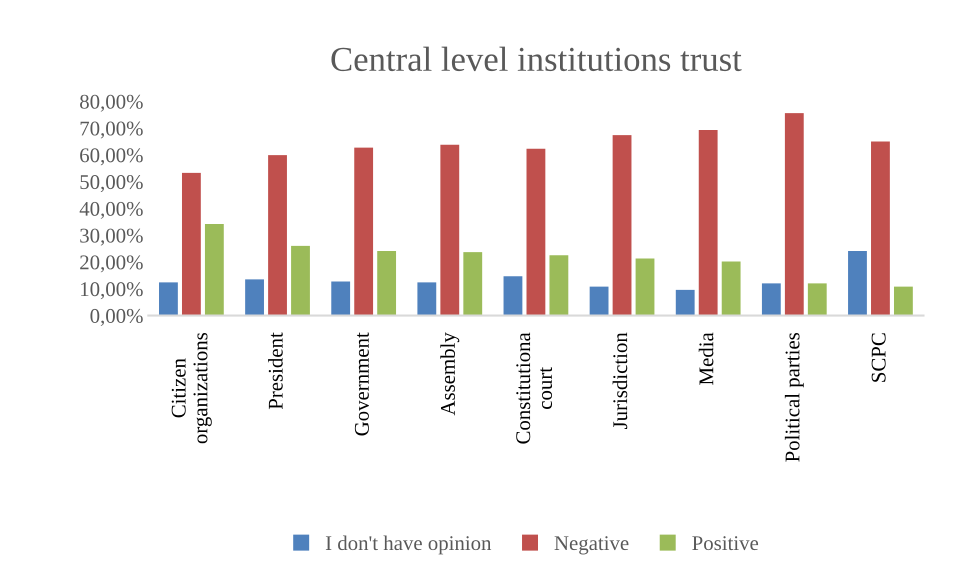  What do you see at coordinates (111, 183) in the screenshot?
I see `y-tick-label: 50,00%` at bounding box center [111, 183].